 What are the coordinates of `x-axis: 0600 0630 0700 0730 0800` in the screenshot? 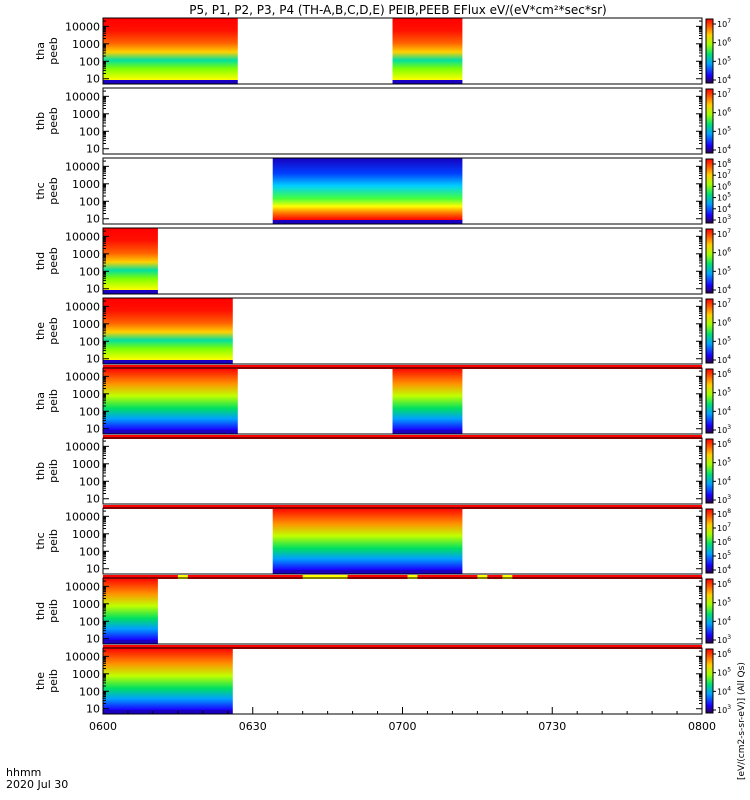 It's located at (402, 720).